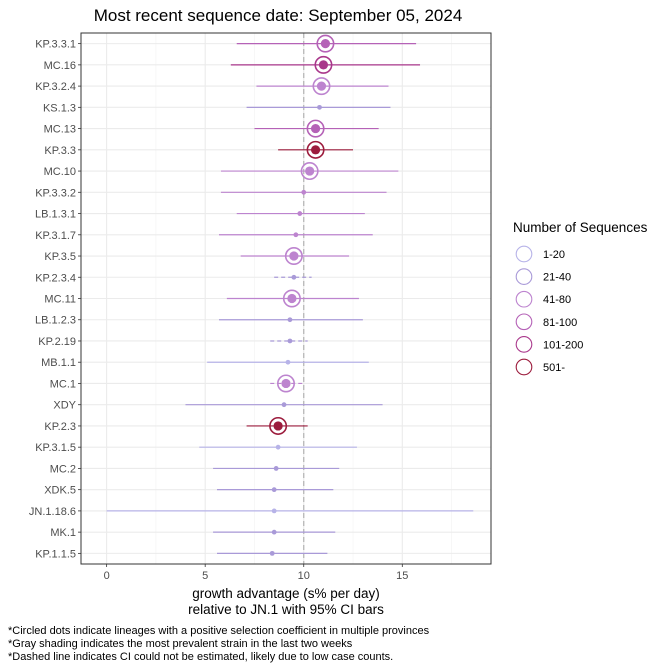 This screenshot has height=672, width=672. What do you see at coordinates (57, 342) in the screenshot?
I see `y-tick-label: KP.2.19` at bounding box center [57, 342].